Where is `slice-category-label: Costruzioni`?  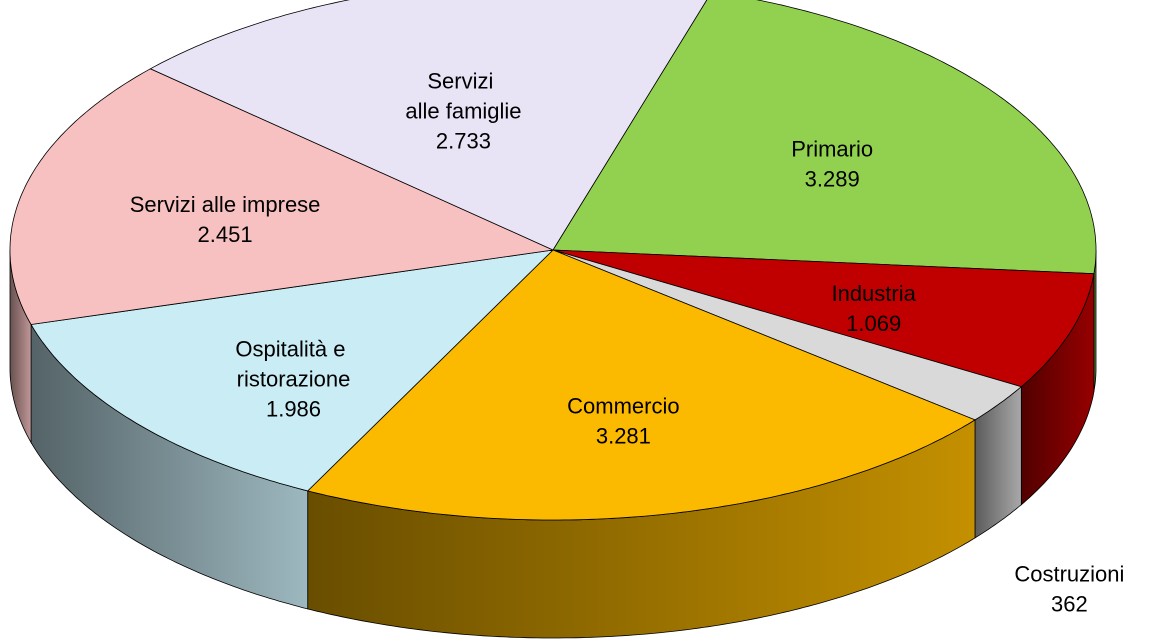 slice-category-label: Costruzioni is located at coordinates (1069, 574).